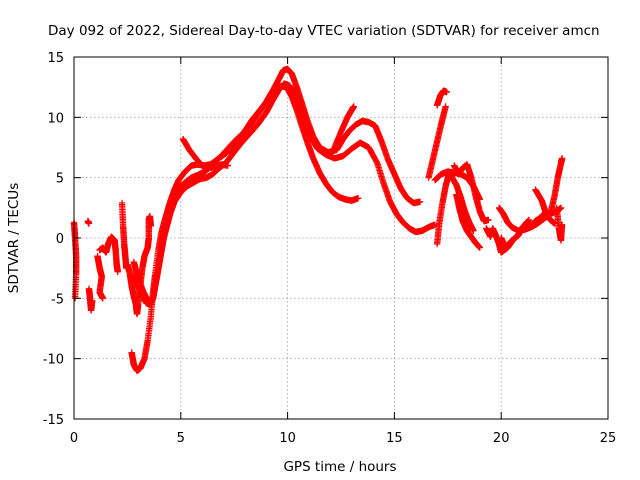 Image resolution: width=640 pixels, height=480 pixels. Describe the element at coordinates (53, 420) in the screenshot. I see `y-tick-label: -15` at that location.